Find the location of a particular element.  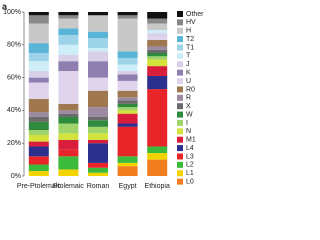

legend-label: HV is located at coordinates (191, 22).